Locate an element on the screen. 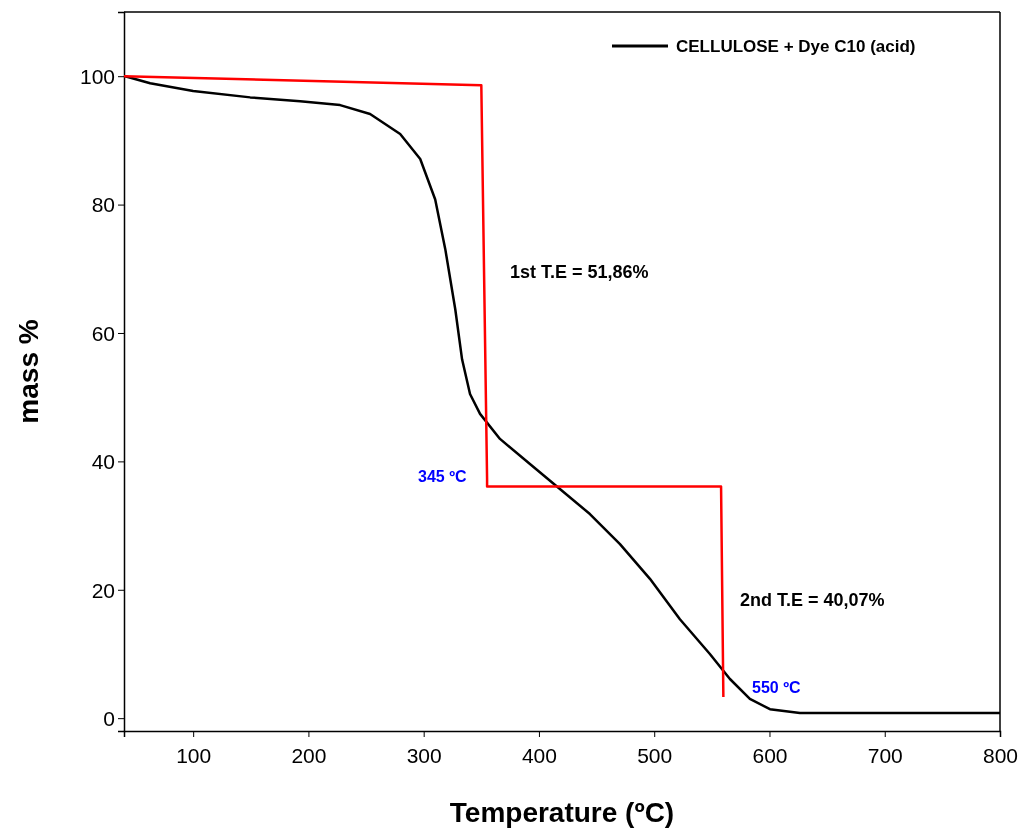 This screenshot has height=834, width=1029. y-tick-label: 60 is located at coordinates (103, 333).